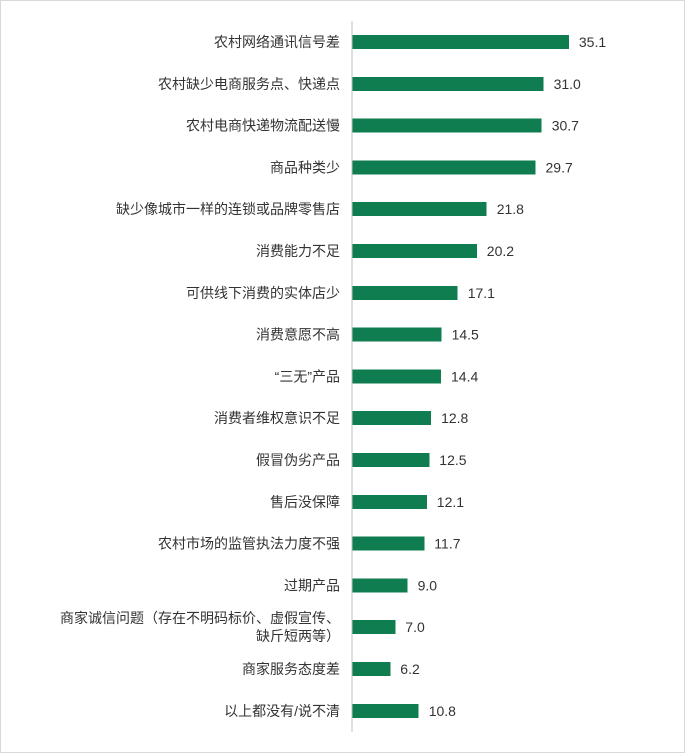 The image size is (685, 753). I want to click on category-label-13-line-0: 过期产品, so click(312, 585).